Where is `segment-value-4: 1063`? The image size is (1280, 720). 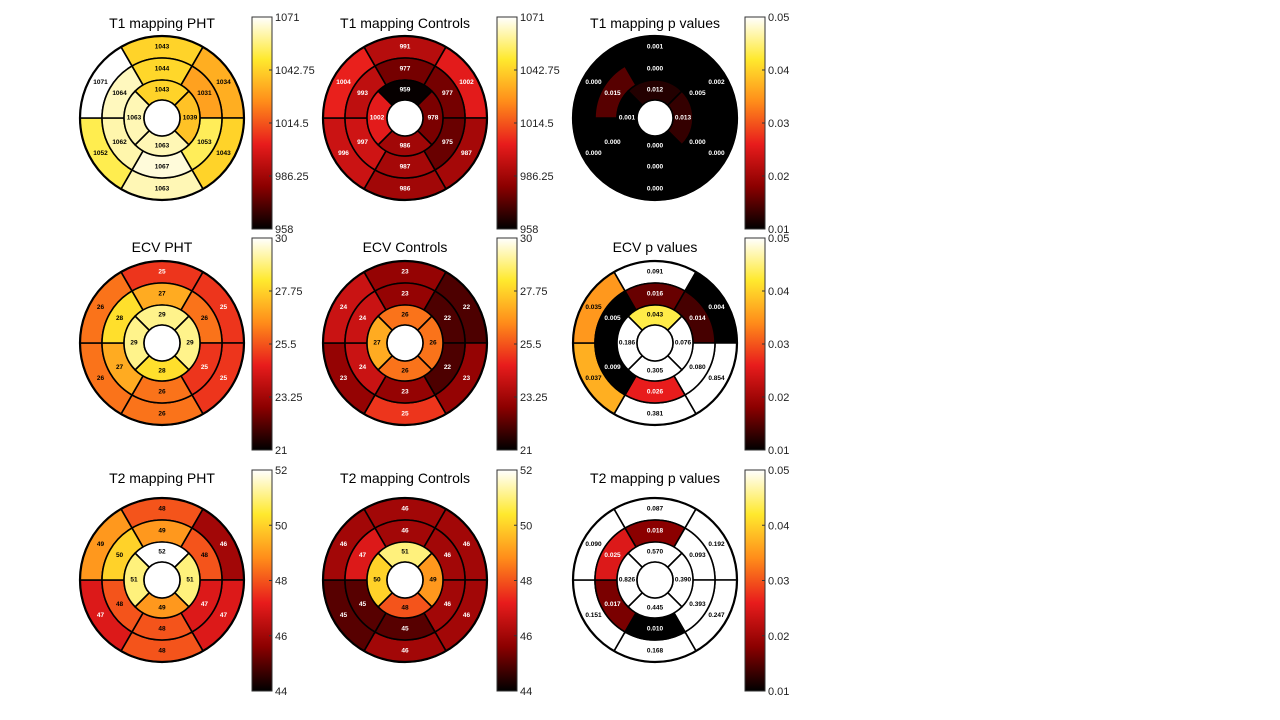 segment-value-4: 1063 is located at coordinates (162, 189).